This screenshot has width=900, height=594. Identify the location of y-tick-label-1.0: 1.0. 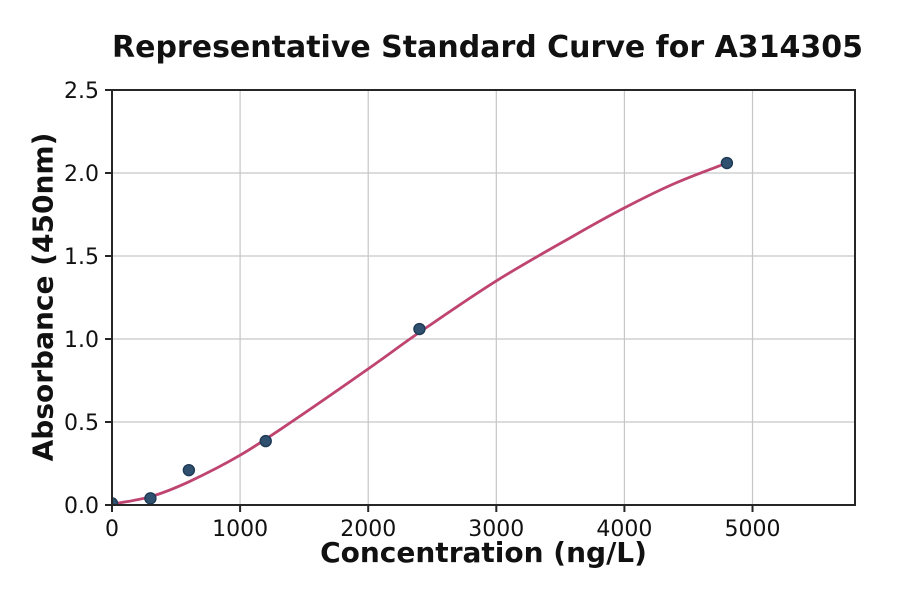
(81, 340).